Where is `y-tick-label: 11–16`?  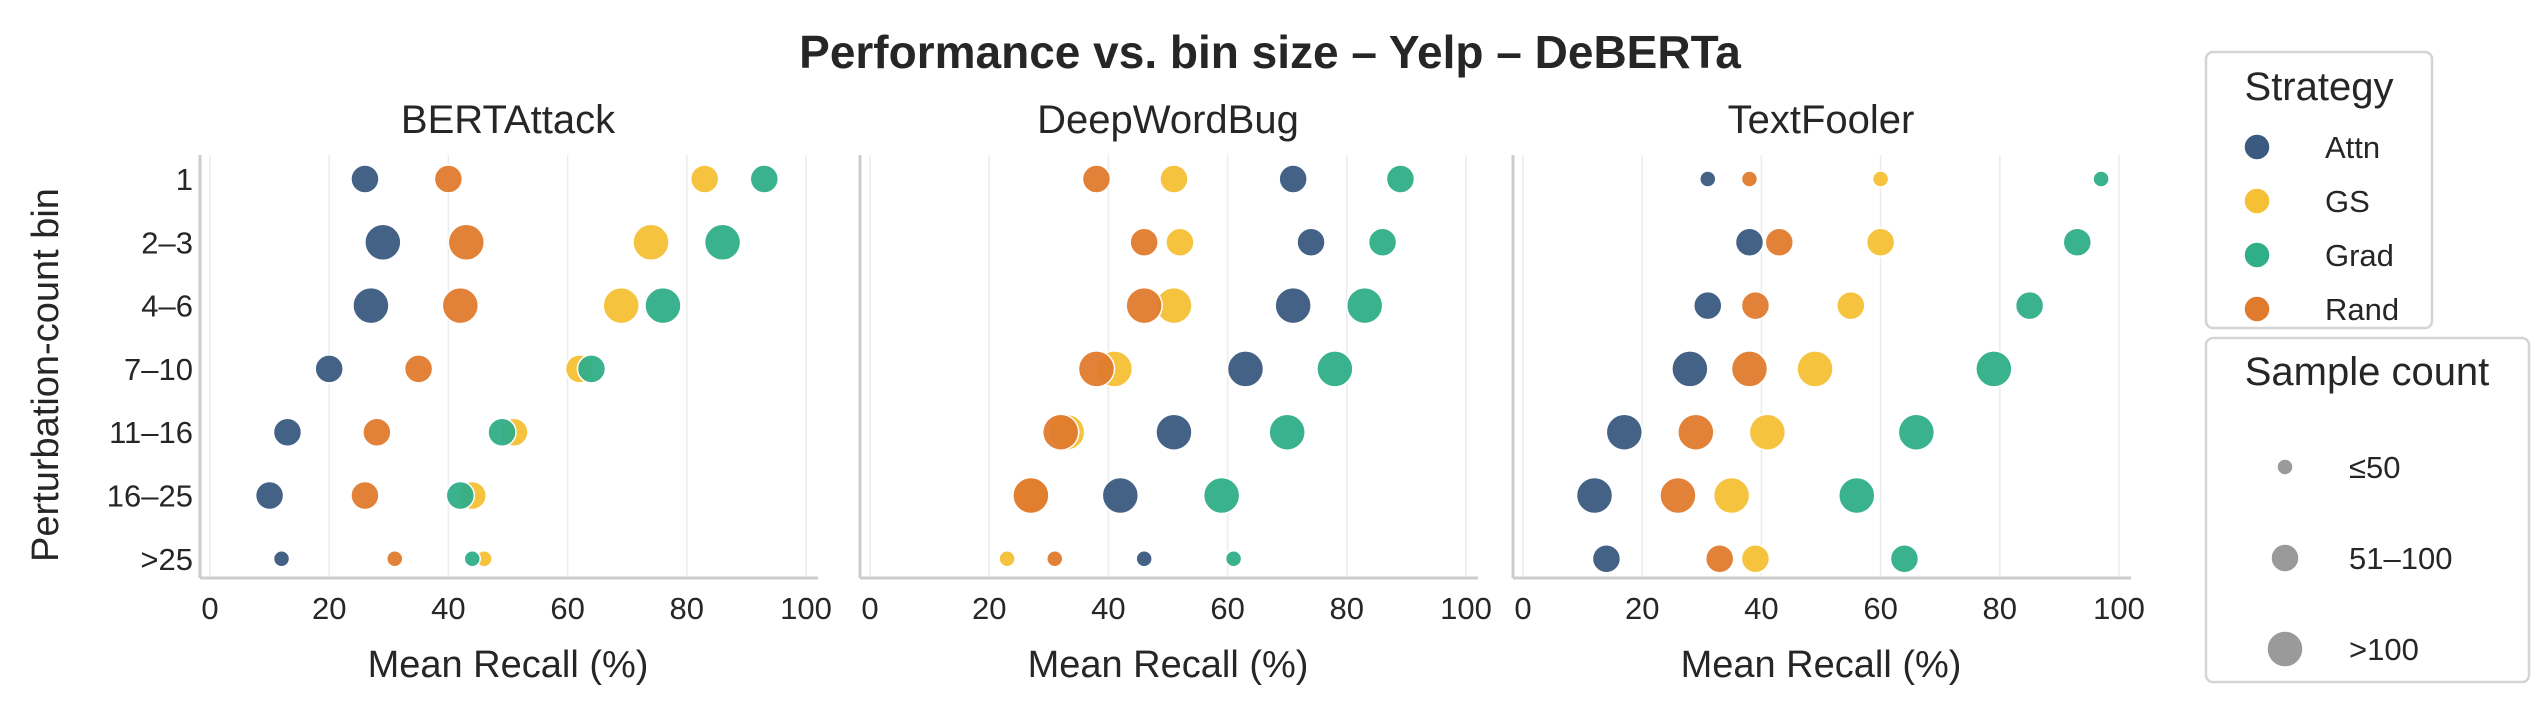
y-tick-label: 11–16 is located at coordinates (151, 432).